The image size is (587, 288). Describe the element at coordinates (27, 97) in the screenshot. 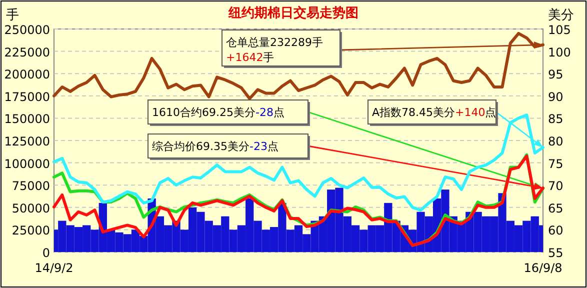

I see `y-tick-label: 175000` at that location.